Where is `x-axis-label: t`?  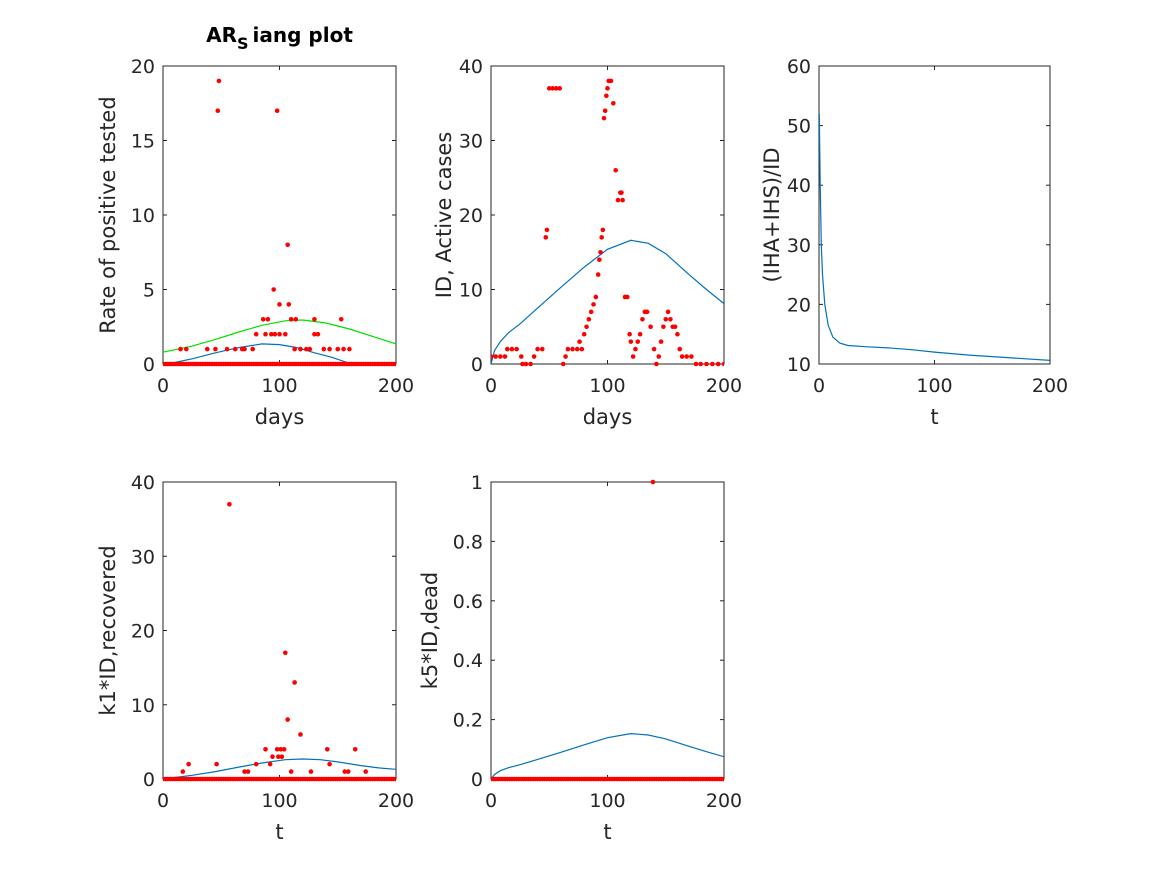 x-axis-label: t is located at coordinates (279, 832).